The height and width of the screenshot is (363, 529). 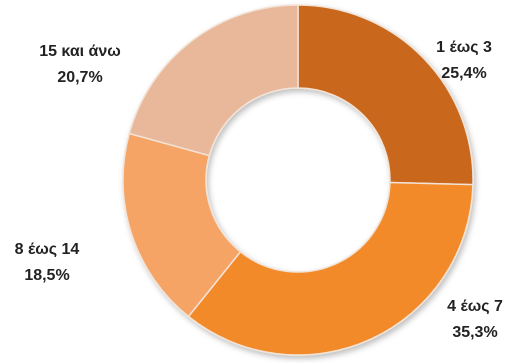 What do you see at coordinates (46, 275) in the screenshot?
I see `slice-value-label: 18,5%` at bounding box center [46, 275].